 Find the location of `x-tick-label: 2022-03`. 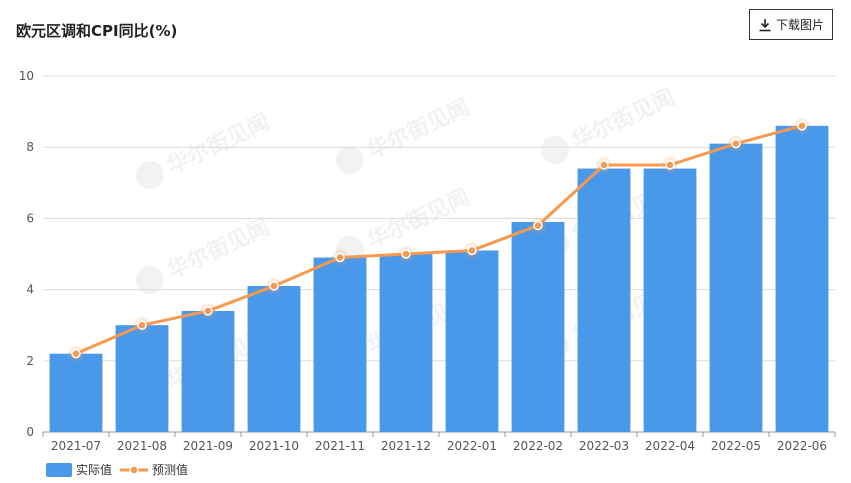

x-tick-label: 2022-03 is located at coordinates (604, 446).